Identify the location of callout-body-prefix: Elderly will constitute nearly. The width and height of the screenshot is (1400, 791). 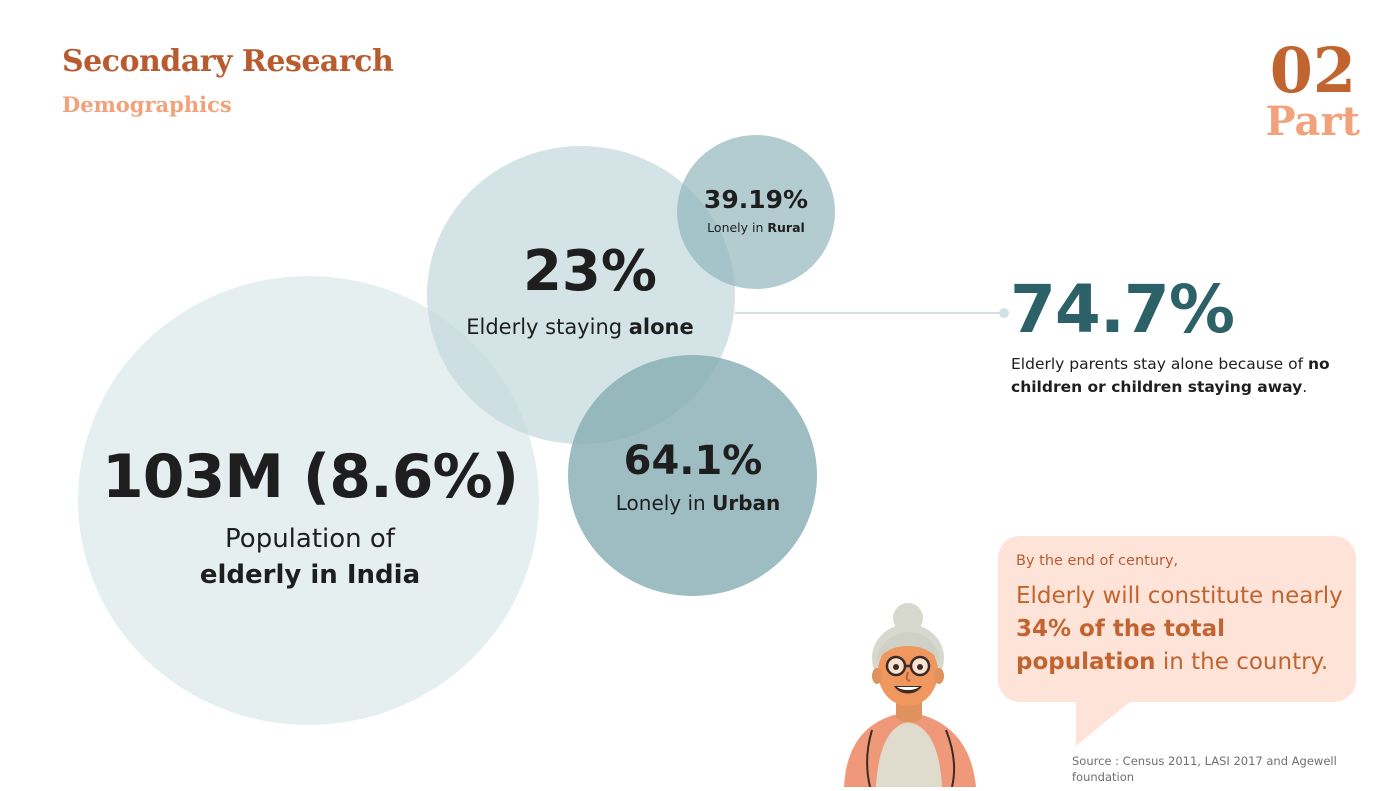
(1179, 596).